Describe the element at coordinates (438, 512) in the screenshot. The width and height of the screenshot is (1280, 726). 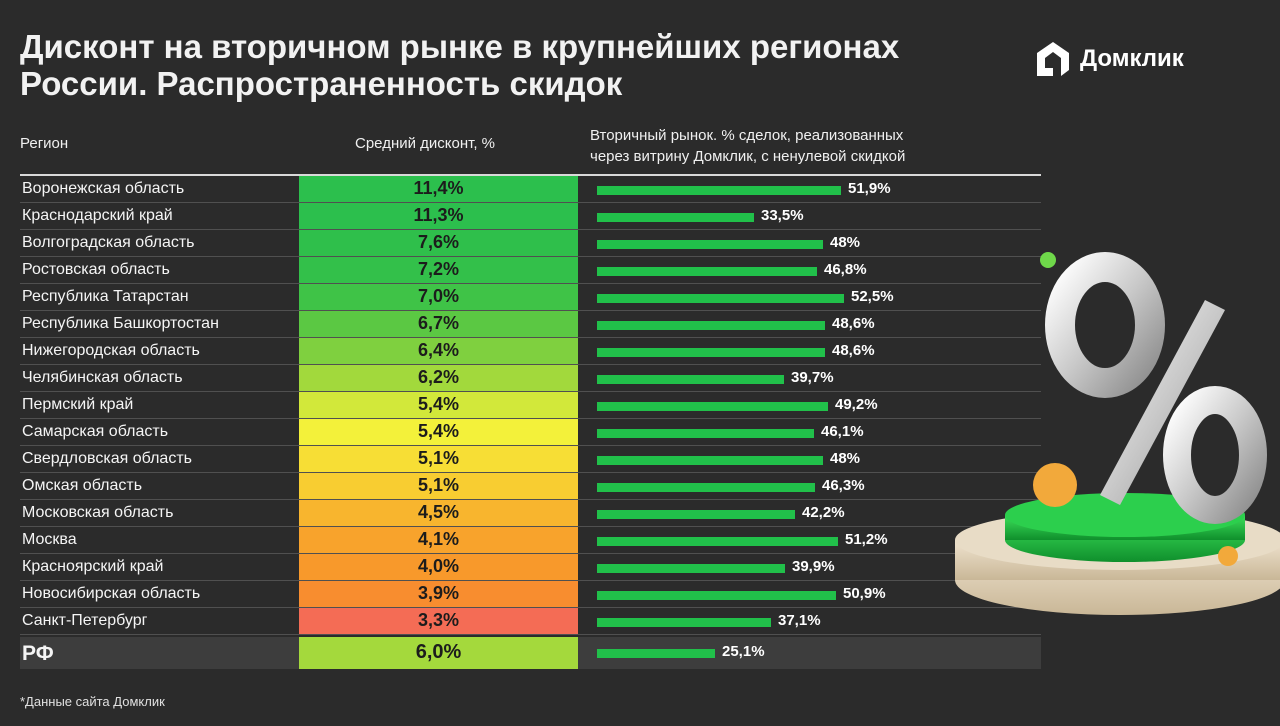
I see `discount-value: 4,5%` at that location.